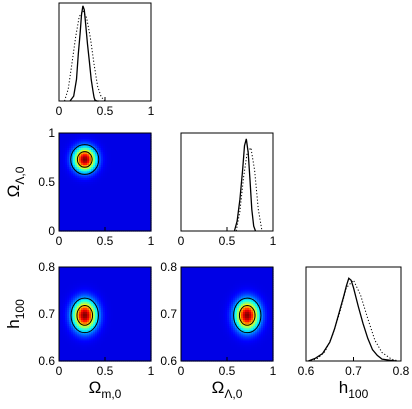 This screenshot has width=412, height=409. What do you see at coordinates (151, 371) in the screenshot?
I see `panel-4-x-tick-label: 1` at bounding box center [151, 371].